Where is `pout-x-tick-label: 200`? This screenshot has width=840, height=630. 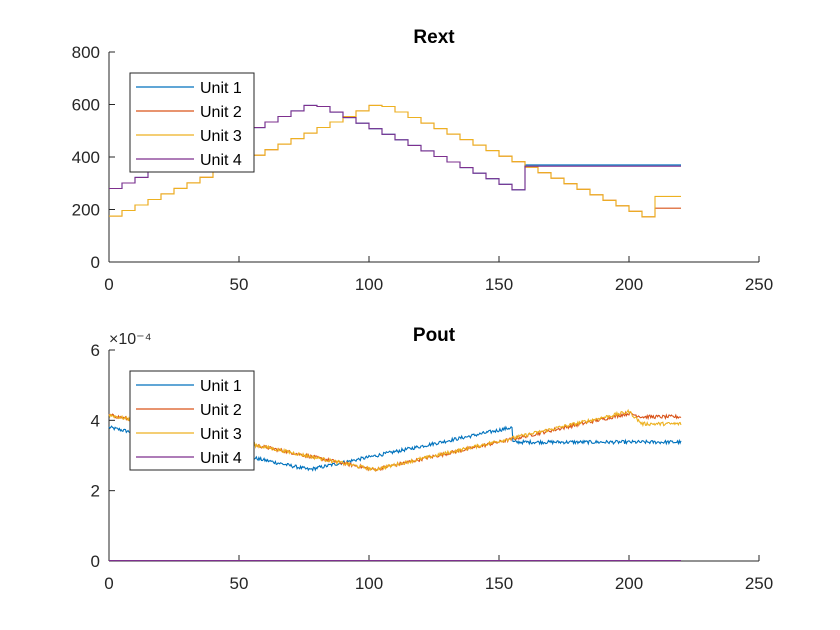
pout-x-tick-label: 200 is located at coordinates (629, 583).